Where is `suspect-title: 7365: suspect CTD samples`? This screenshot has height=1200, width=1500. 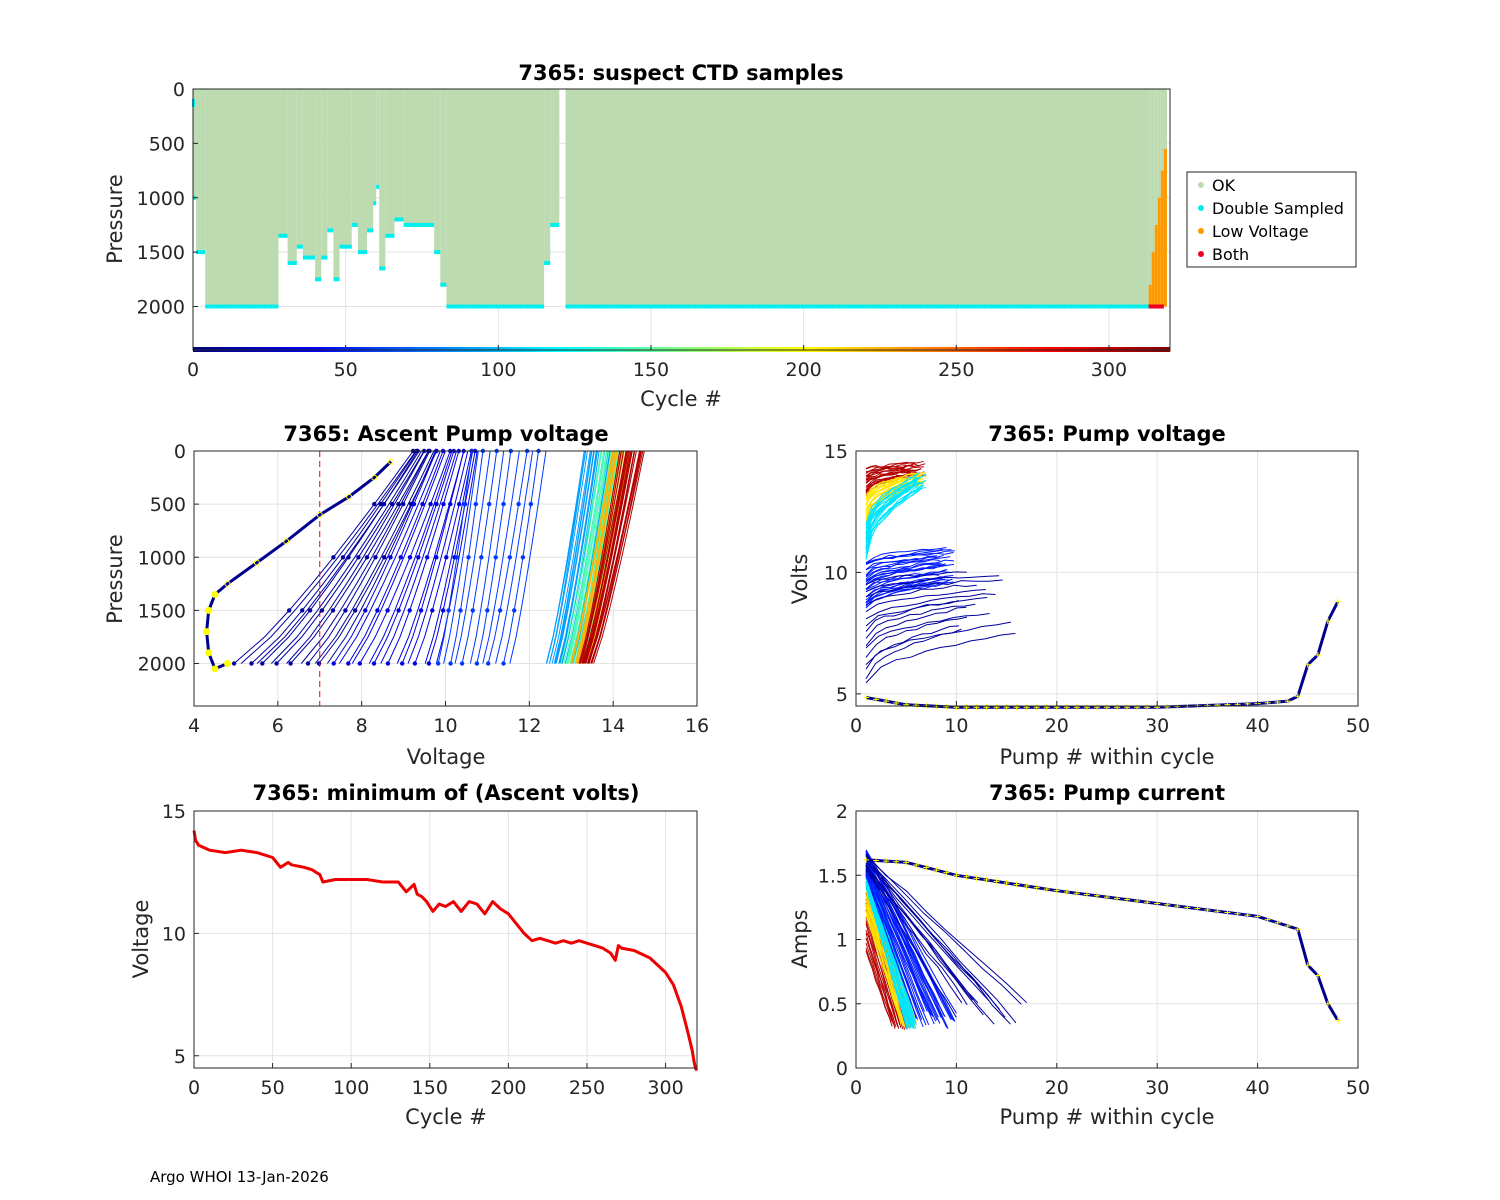 suspect-title: 7365: suspect CTD samples is located at coordinates (680, 73).